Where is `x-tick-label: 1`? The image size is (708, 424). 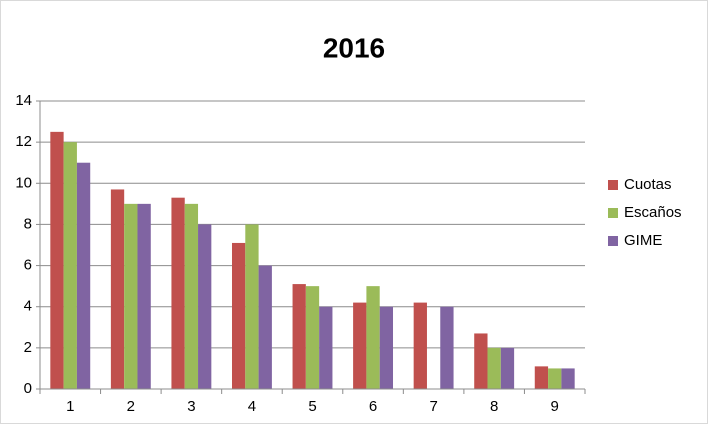 x-tick-label: 1 is located at coordinates (70, 406).